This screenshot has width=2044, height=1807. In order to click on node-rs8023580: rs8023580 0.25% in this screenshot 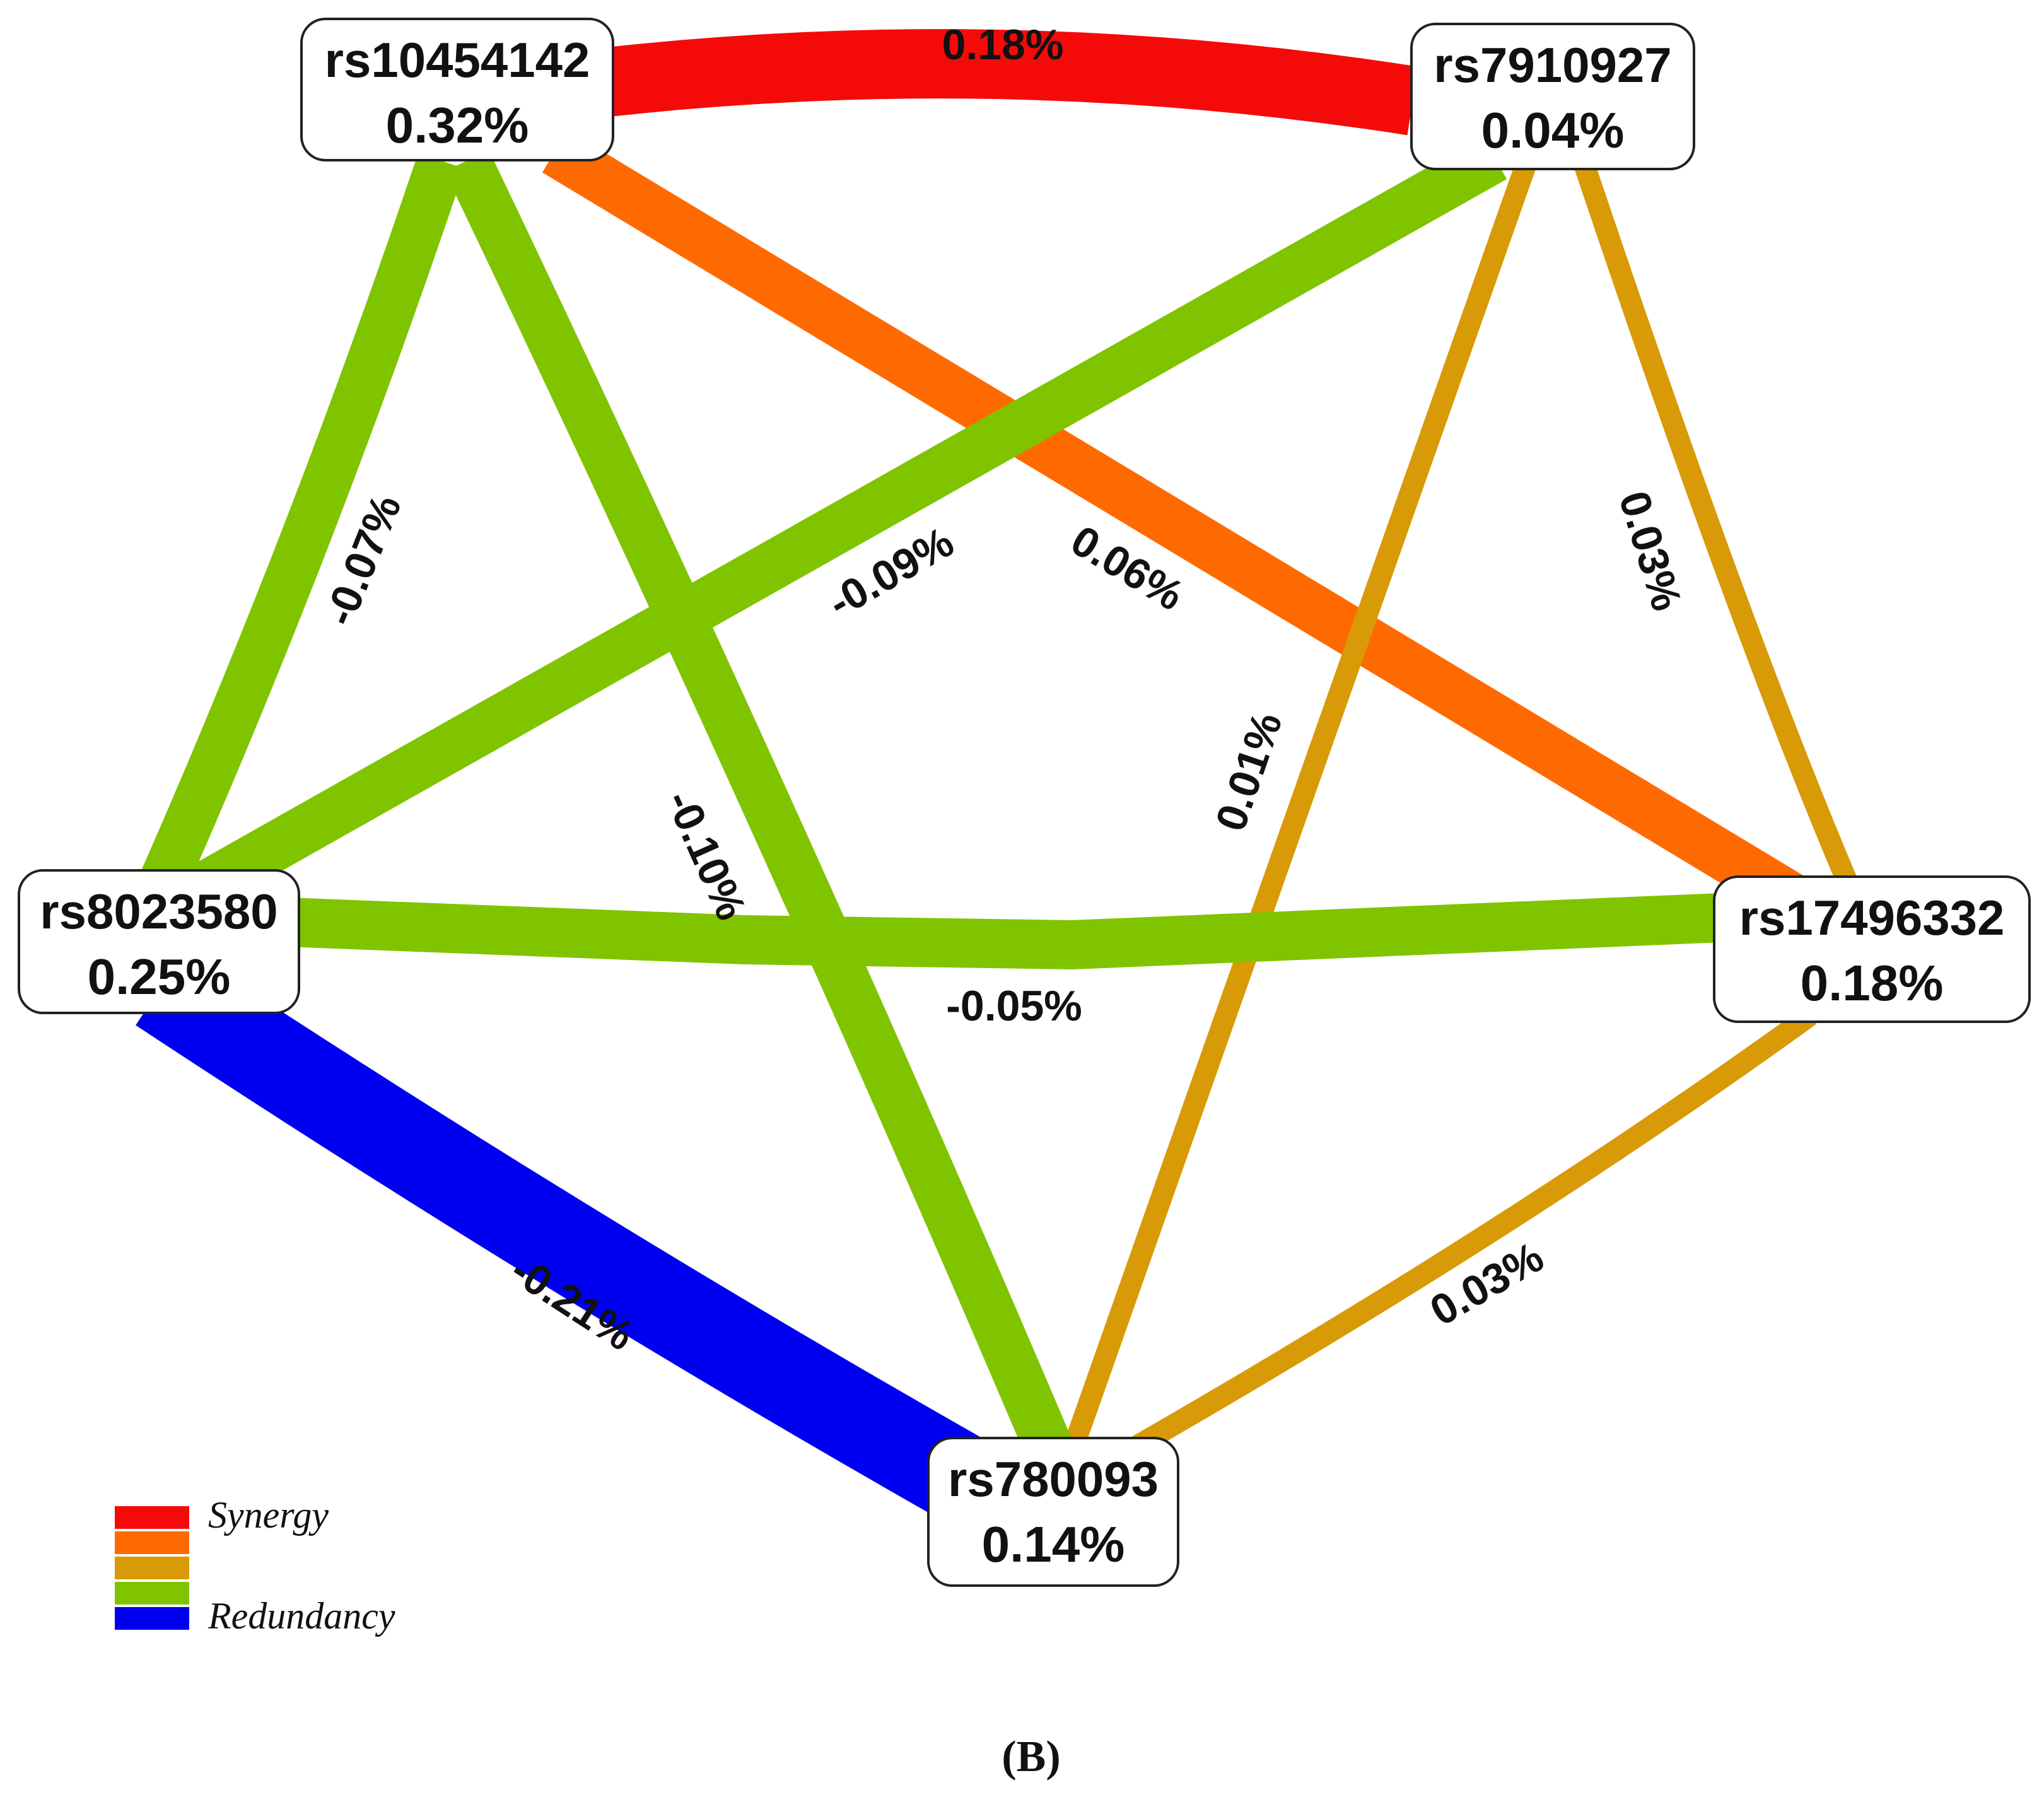, I will do `click(159, 941)`.